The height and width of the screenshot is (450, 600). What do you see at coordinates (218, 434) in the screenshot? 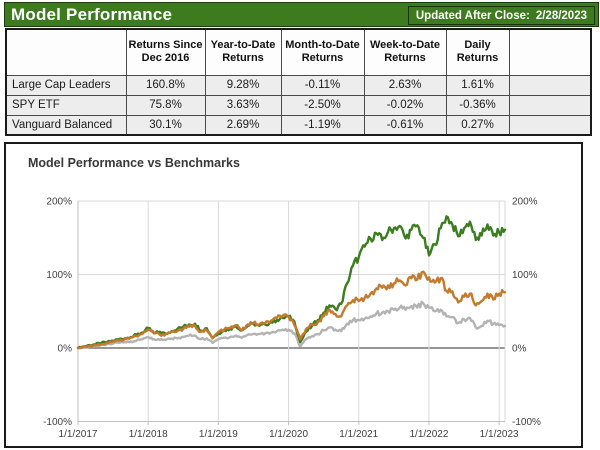
I see `svg-text: 1/1/2019` at bounding box center [218, 434].